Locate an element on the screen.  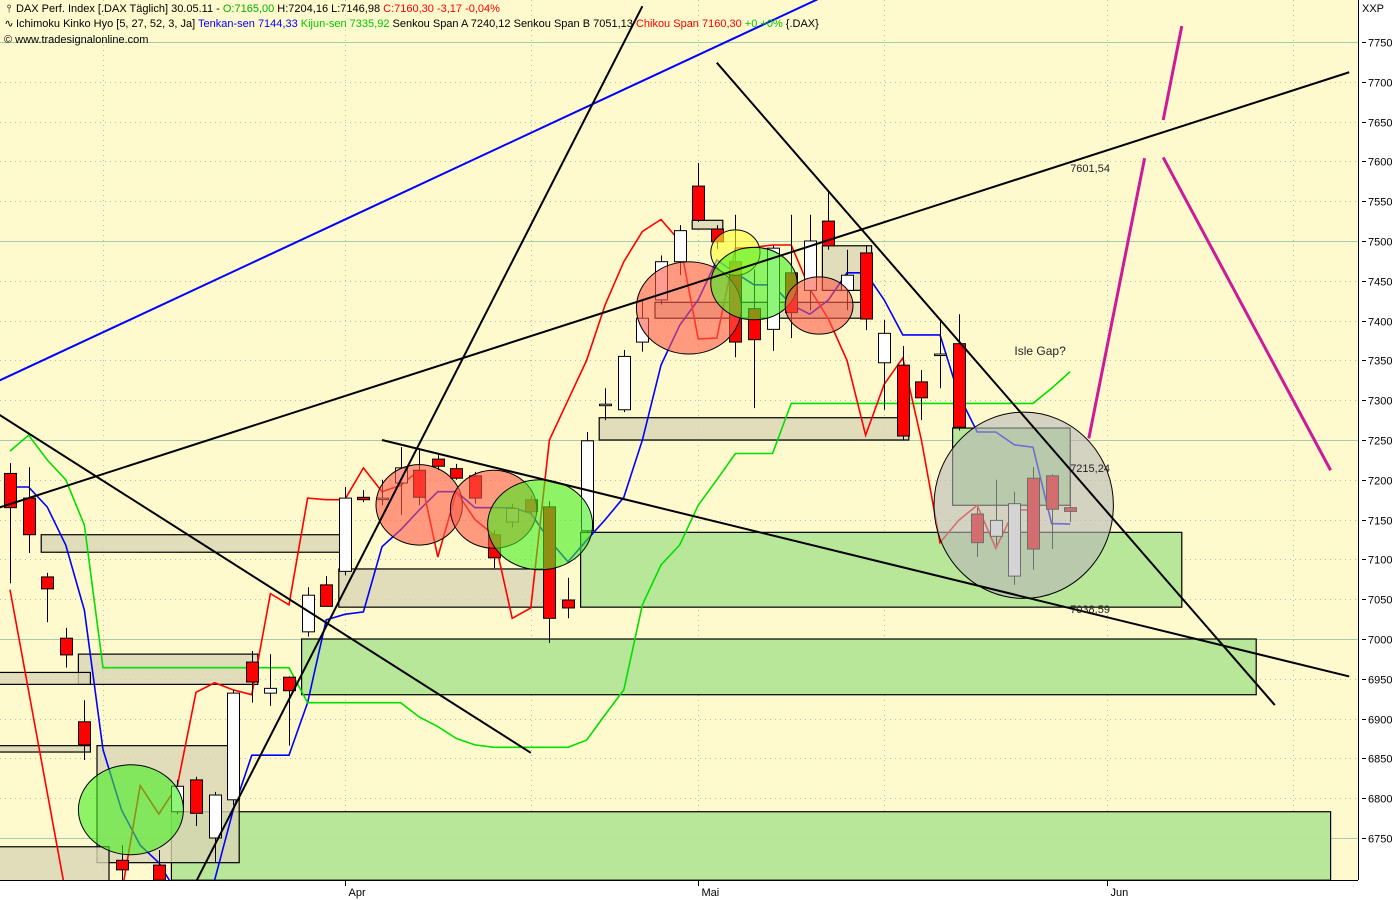
tenkan-value: Tenkan-sen 7144,33 is located at coordinates (248, 24).